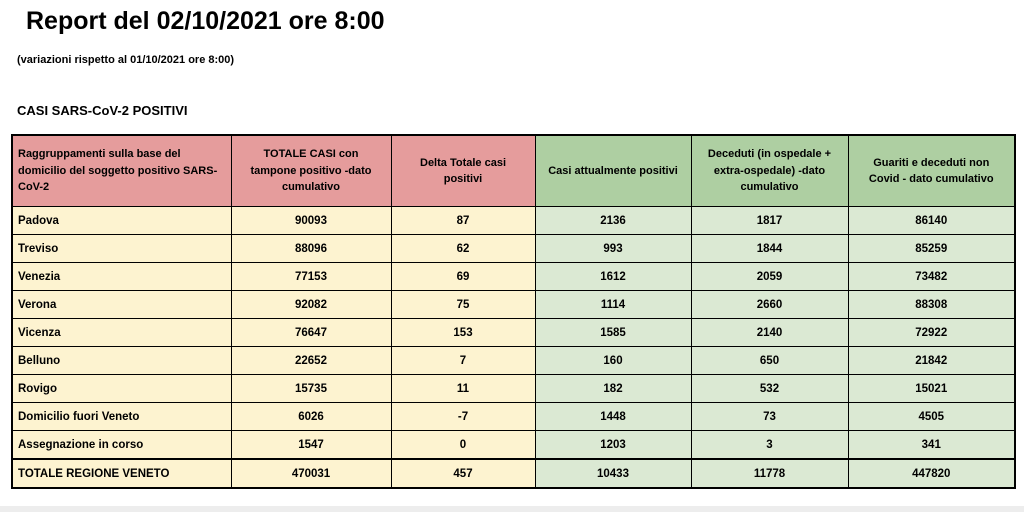 Image resolution: width=1024 pixels, height=512 pixels. What do you see at coordinates (769, 473) in the screenshot?
I see `value-cell: 11778` at bounding box center [769, 473].